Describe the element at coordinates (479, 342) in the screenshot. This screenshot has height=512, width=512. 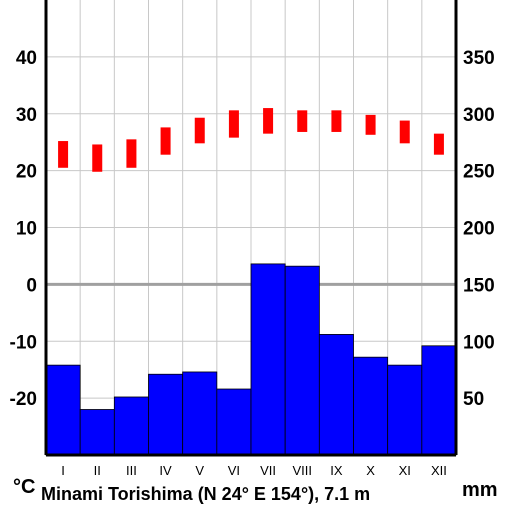
I see `right-tick-label: 100` at that location.